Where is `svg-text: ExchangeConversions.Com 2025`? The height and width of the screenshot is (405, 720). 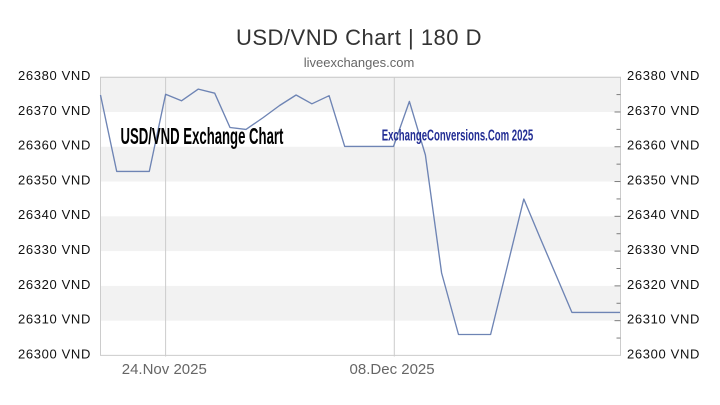 svg-text: ExchangeConversions.Com 2025 is located at coordinates (457, 135).